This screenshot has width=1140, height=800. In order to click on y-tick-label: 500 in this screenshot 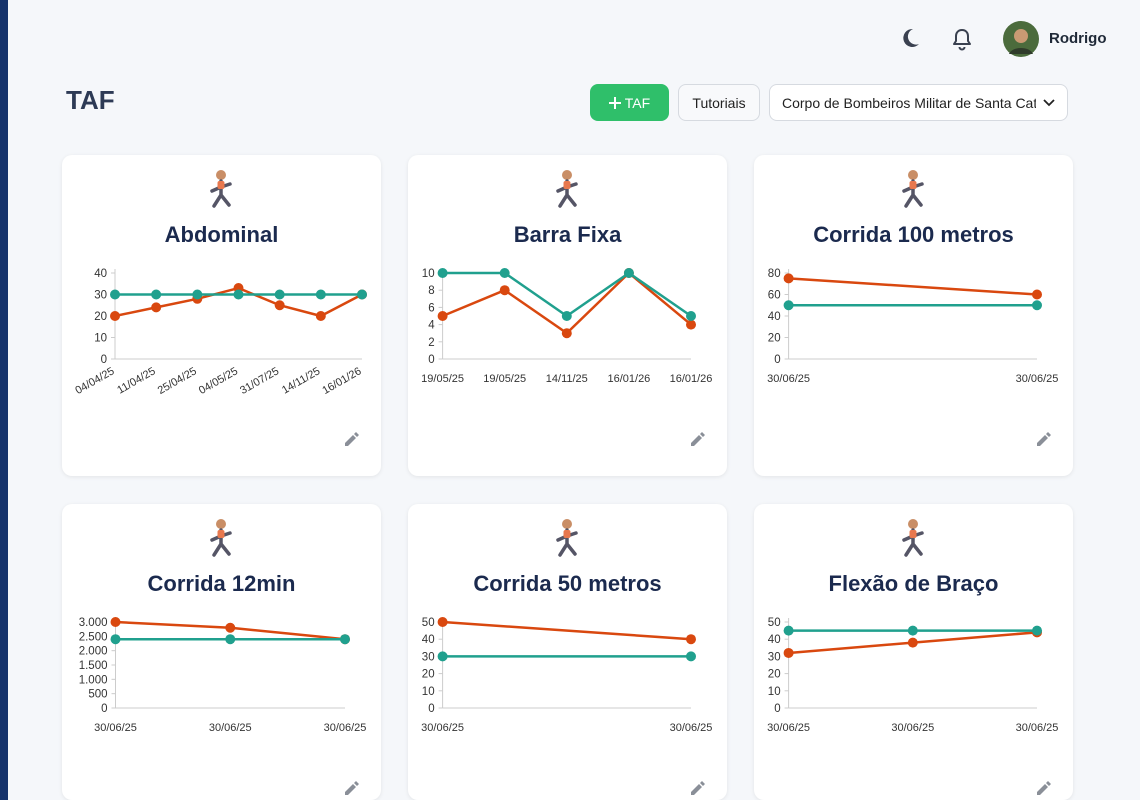, I will do `click(97, 695)`.